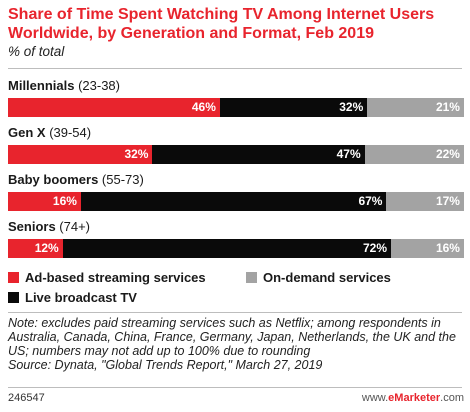 The image size is (470, 412). I want to click on chart-subtitle: % of total, so click(36, 51).